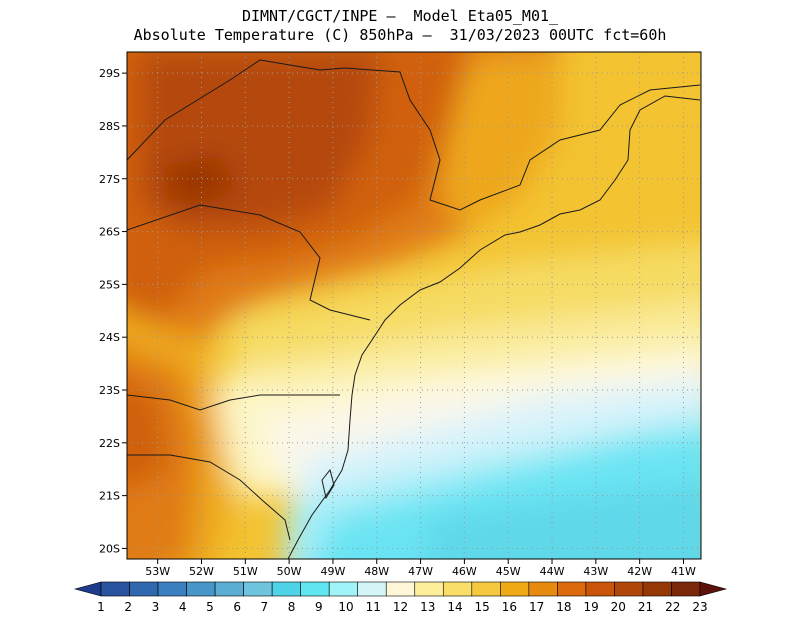 The height and width of the screenshot is (618, 800). I want to click on colorbar-label-18: 18, so click(563, 607).